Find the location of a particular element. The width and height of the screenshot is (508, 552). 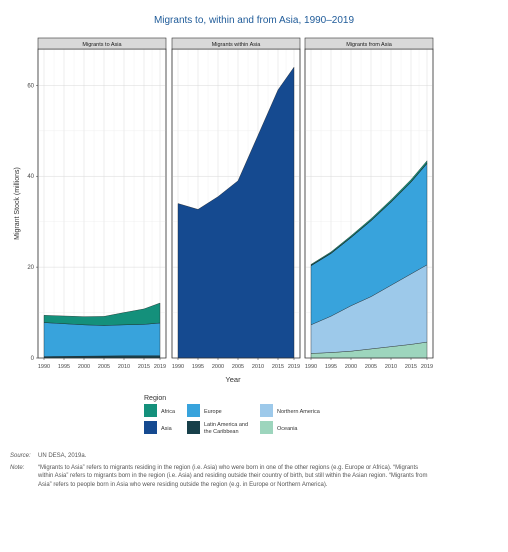

legend-label-europe: Europe is located at coordinates (213, 412).